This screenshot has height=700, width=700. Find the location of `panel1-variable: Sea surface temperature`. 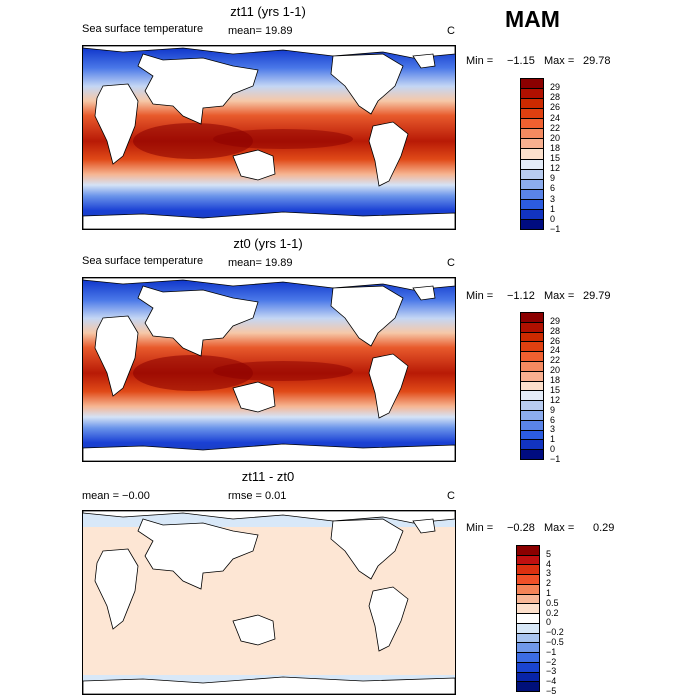

panel1-variable: Sea surface temperature is located at coordinates (143, 29).